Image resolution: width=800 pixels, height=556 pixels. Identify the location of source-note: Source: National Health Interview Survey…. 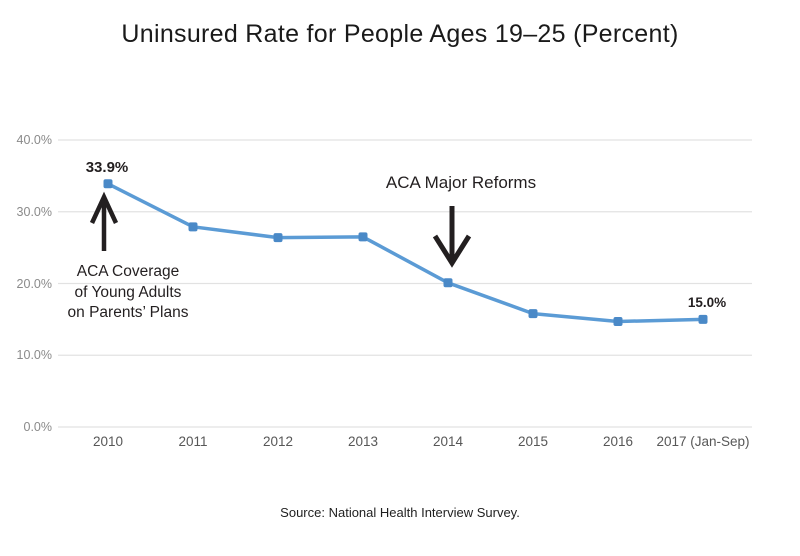
(400, 512).